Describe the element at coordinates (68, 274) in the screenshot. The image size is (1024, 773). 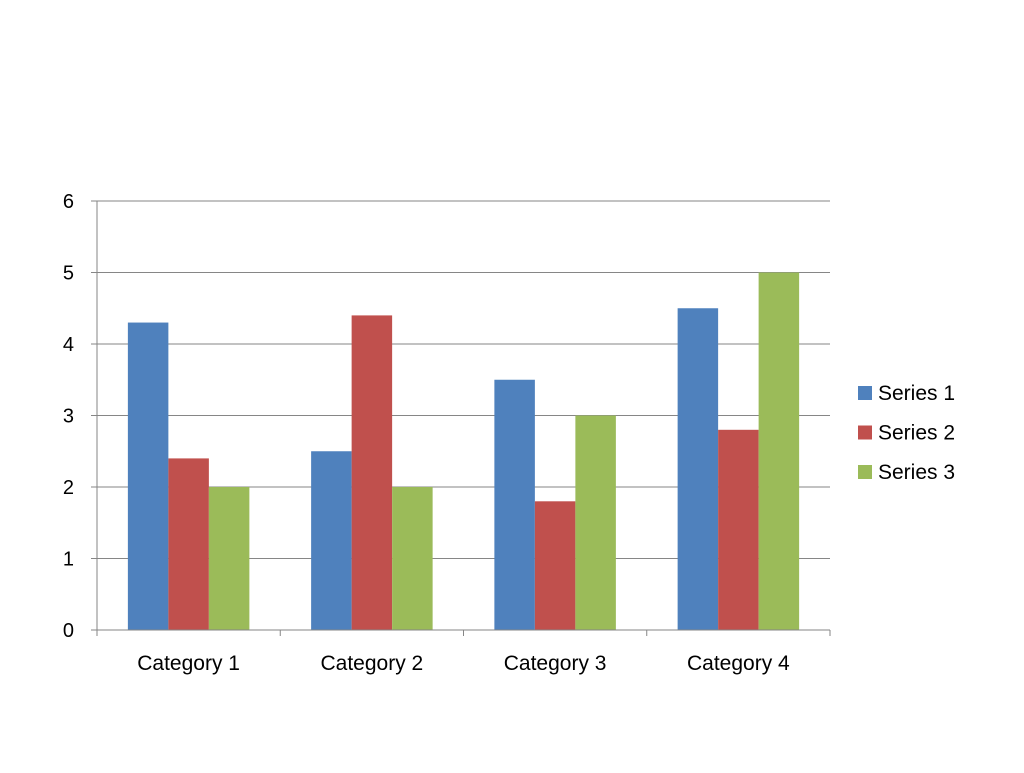
I see `y-tick-label: 5` at that location.